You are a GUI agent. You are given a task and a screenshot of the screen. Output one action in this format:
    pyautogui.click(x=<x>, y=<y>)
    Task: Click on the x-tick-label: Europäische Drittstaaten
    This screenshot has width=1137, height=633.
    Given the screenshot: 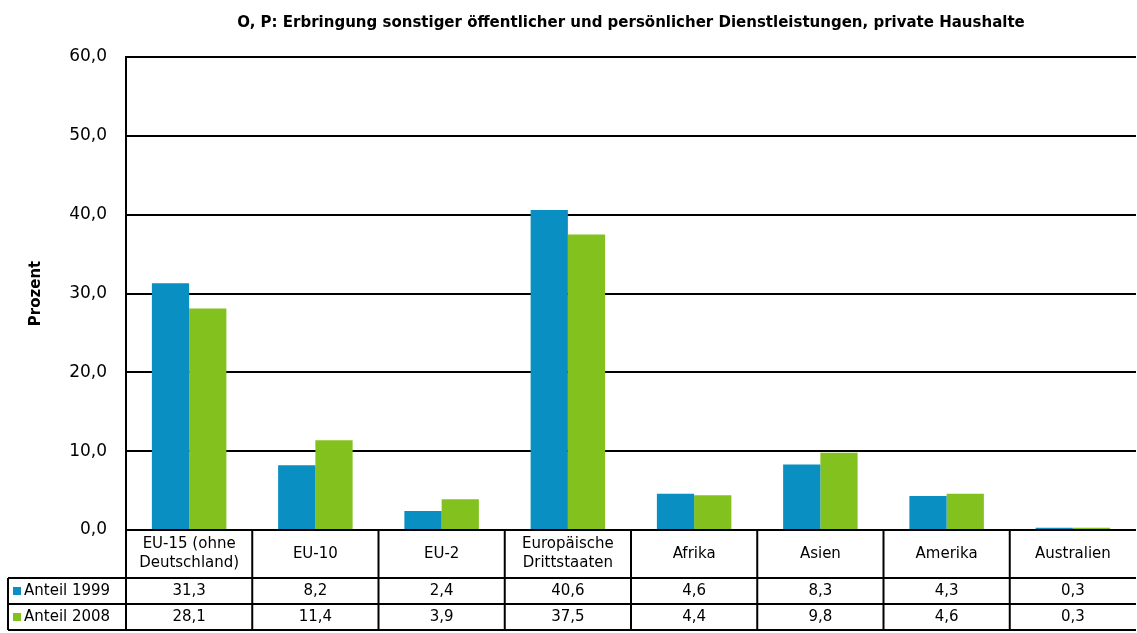 What is the action you would take?
    pyautogui.click(x=568, y=553)
    